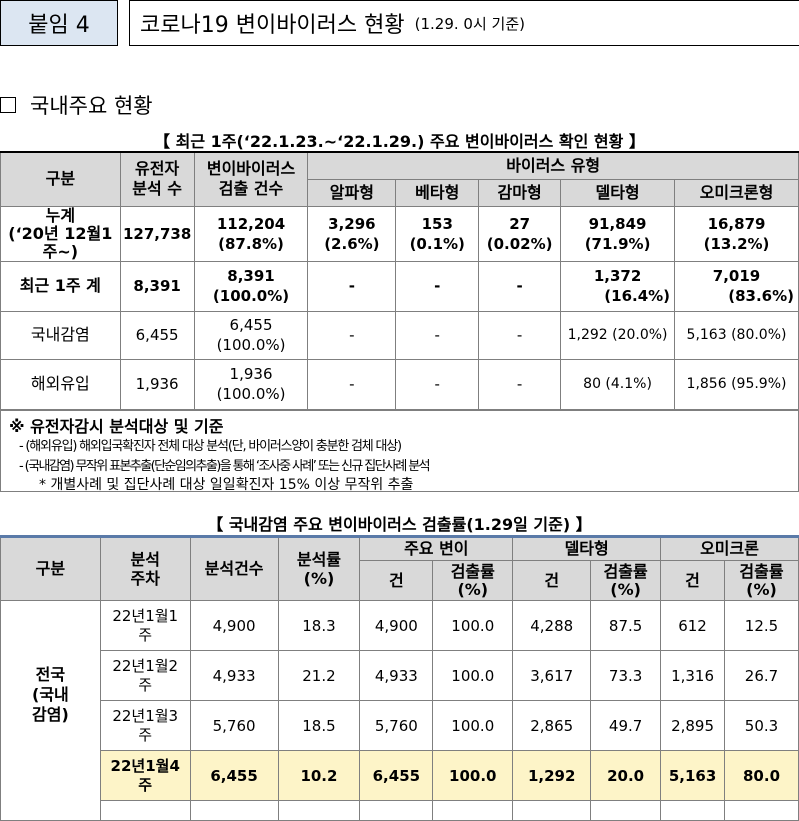  What do you see at coordinates (693, 625) in the screenshot?
I see `cell-omicron-cases: 612` at bounding box center [693, 625].